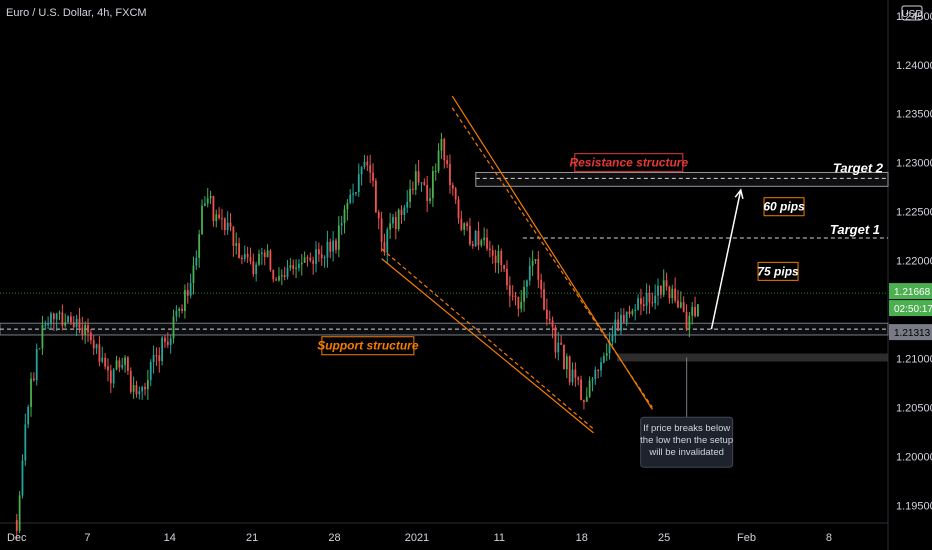 The image size is (932, 550). Describe the element at coordinates (499, 538) in the screenshot. I see `time-tick-label: 11` at that location.